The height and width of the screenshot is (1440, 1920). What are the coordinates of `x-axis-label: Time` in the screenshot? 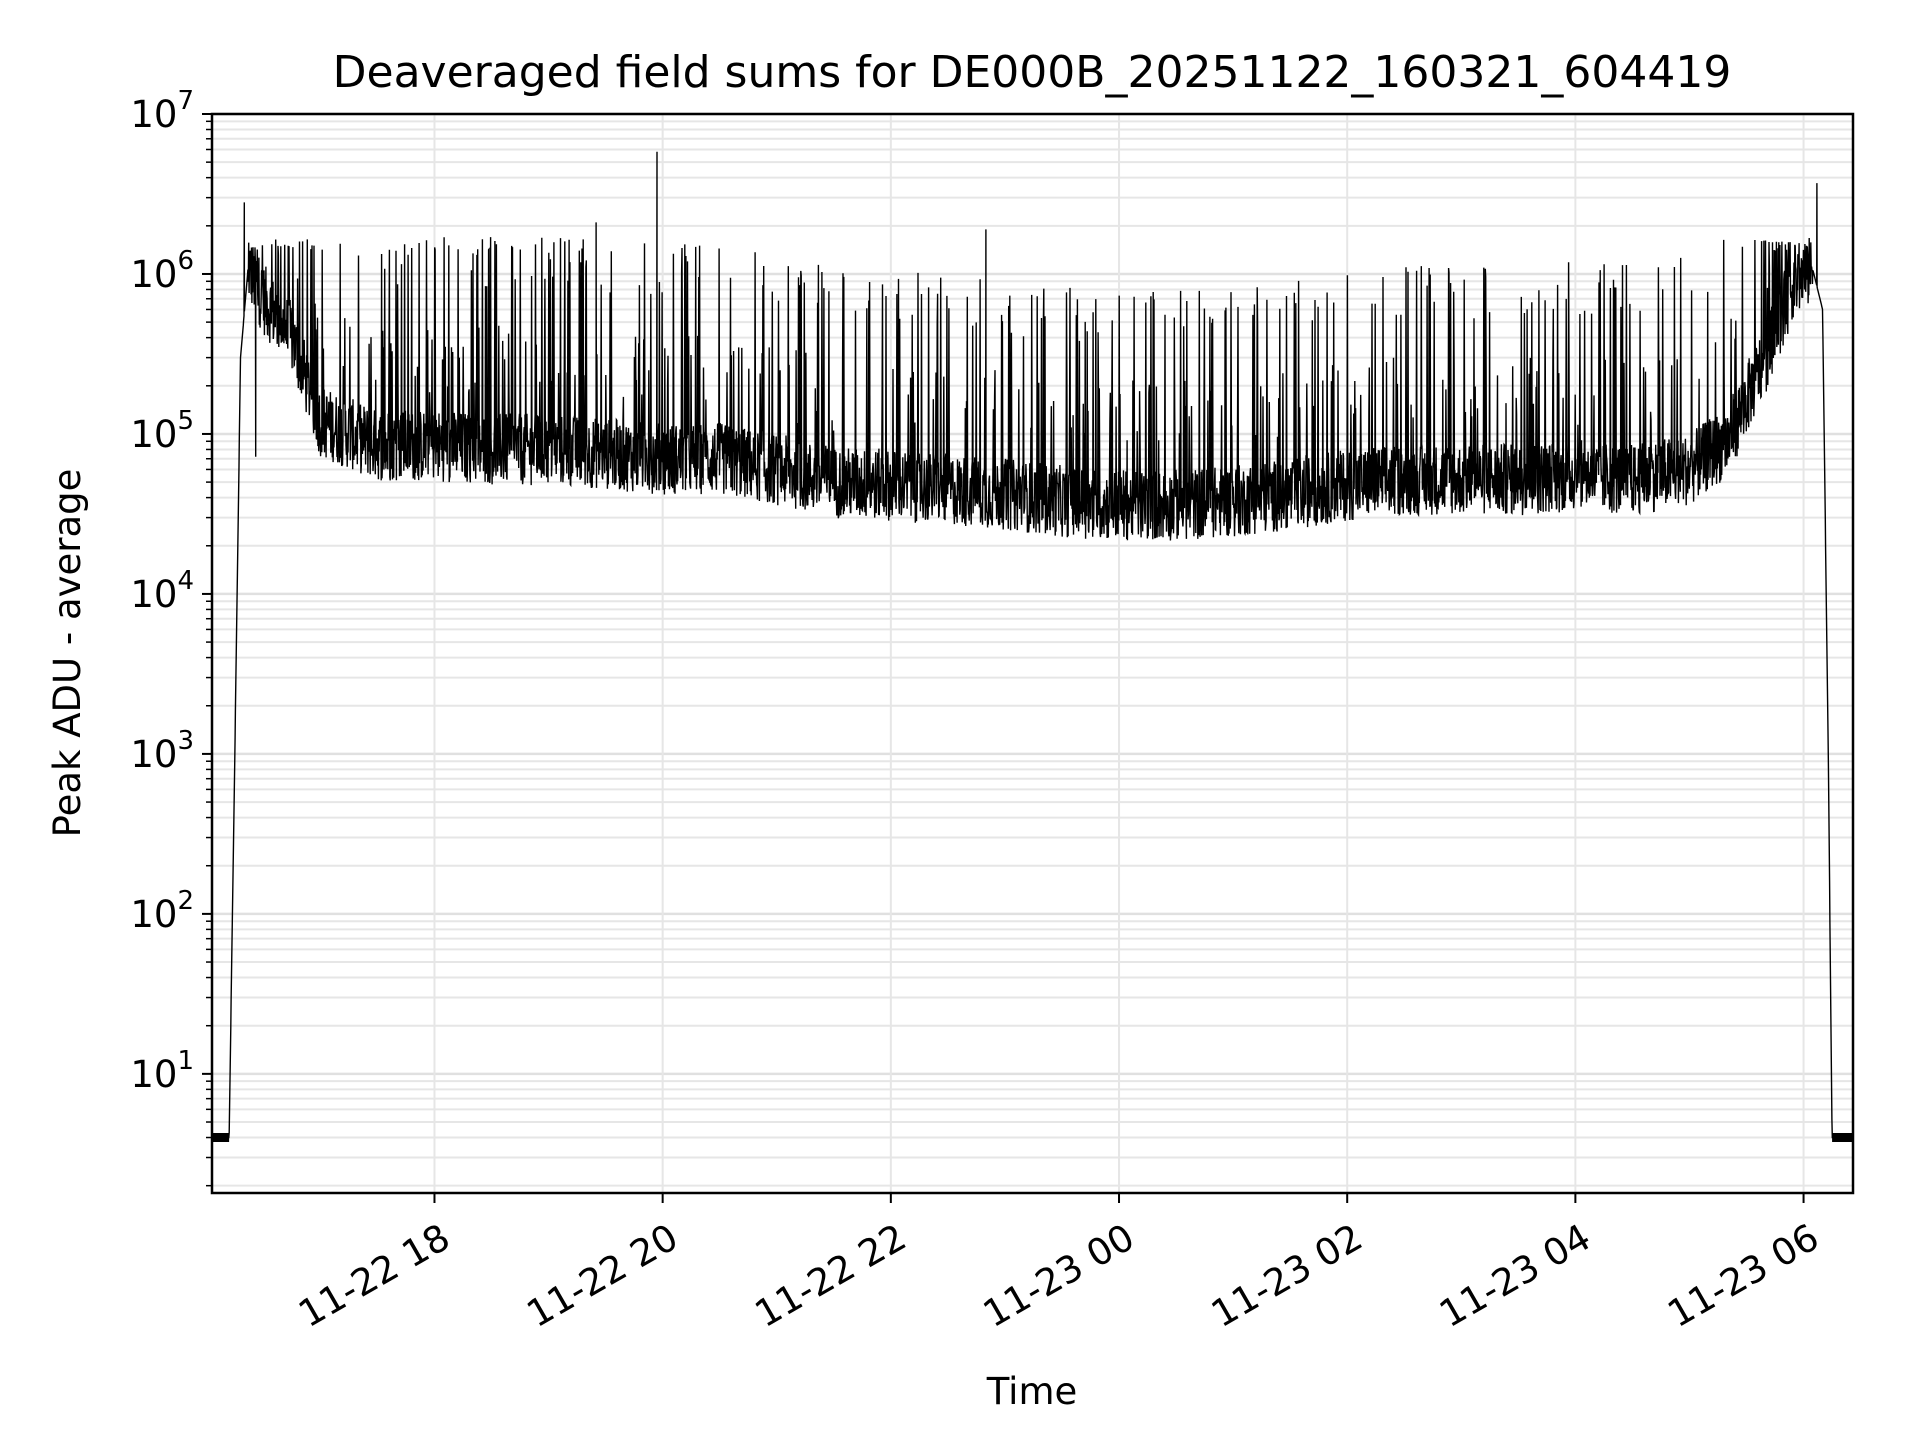 It's located at (1032, 1391).